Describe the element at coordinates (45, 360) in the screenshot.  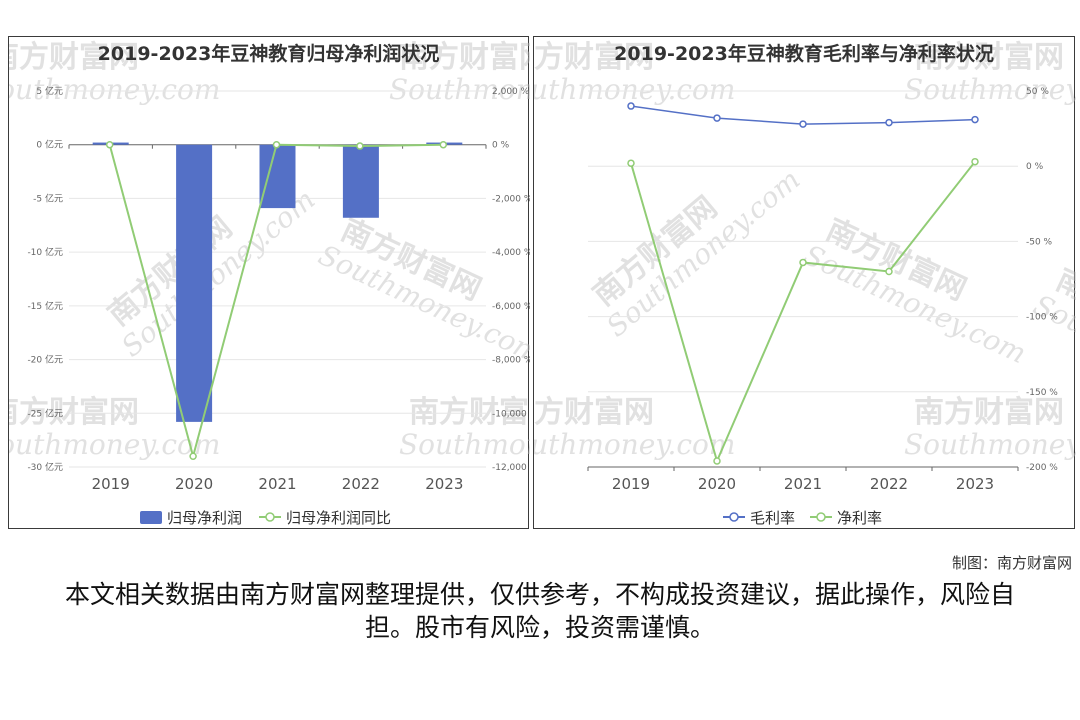
I see `y-left-tick-label: -20 亿元` at that location.